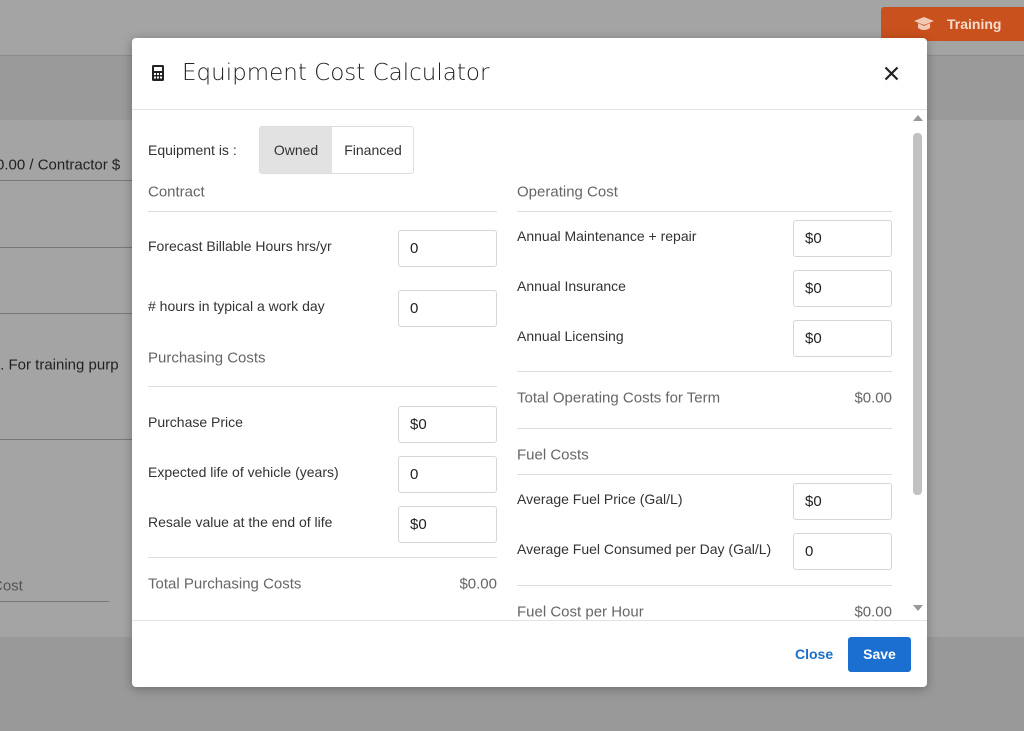  Describe the element at coordinates (176, 192) in the screenshot. I see `section-heading: Contract` at that location.